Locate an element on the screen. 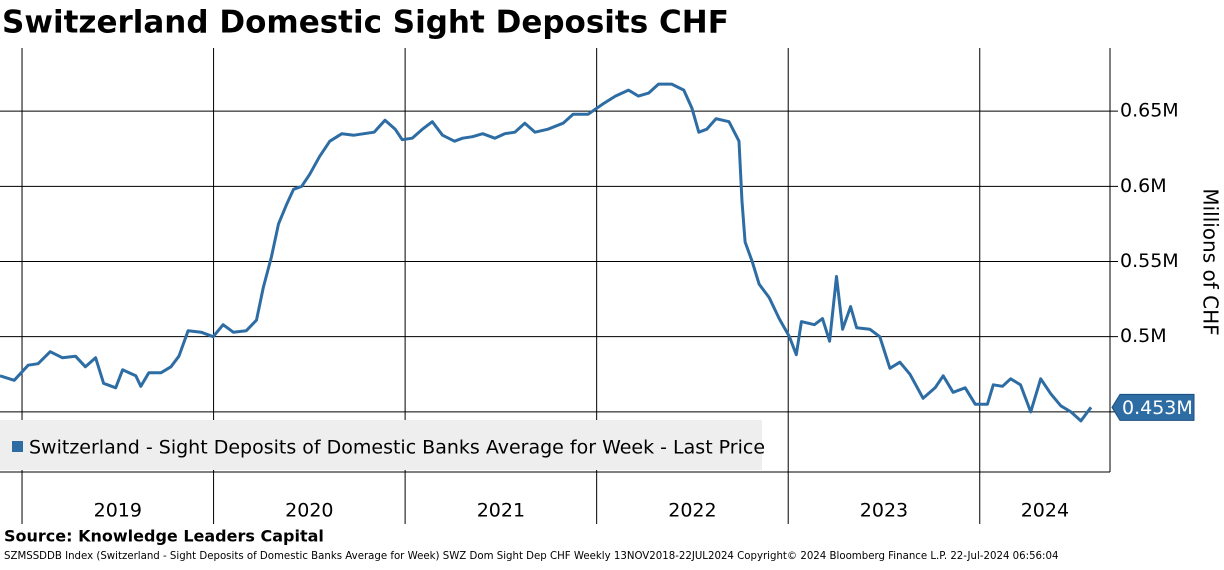  legend-box is located at coordinates (381, 445).